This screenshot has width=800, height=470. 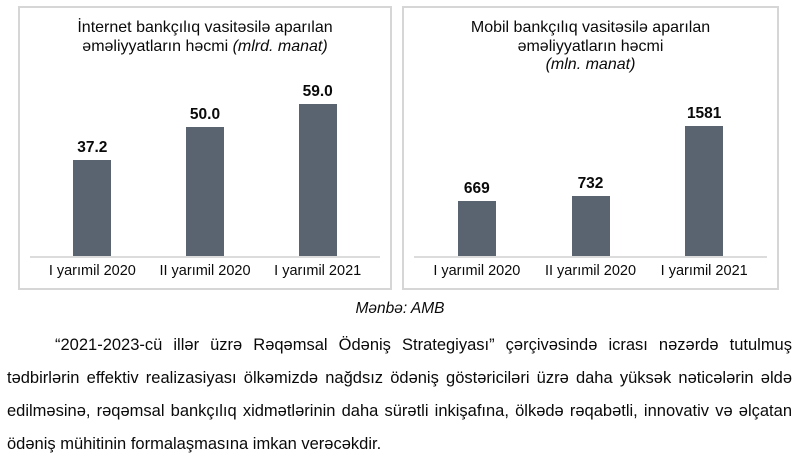 I want to click on bar-column: 1581, so click(x=704, y=180).